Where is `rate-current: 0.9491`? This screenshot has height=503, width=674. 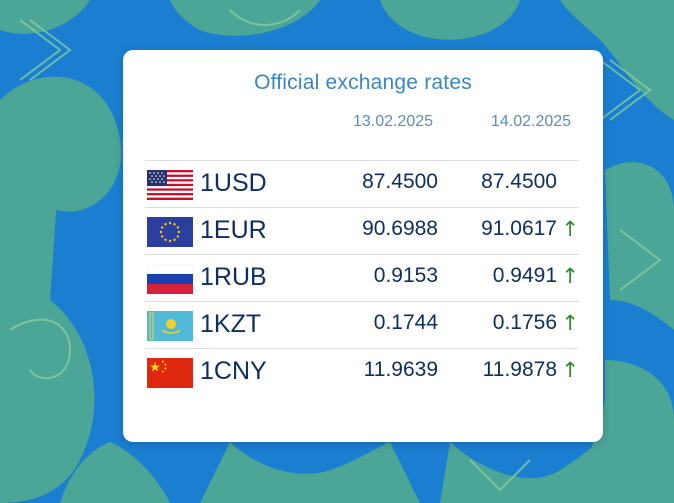 rate-current: 0.9491 is located at coordinates (524, 275).